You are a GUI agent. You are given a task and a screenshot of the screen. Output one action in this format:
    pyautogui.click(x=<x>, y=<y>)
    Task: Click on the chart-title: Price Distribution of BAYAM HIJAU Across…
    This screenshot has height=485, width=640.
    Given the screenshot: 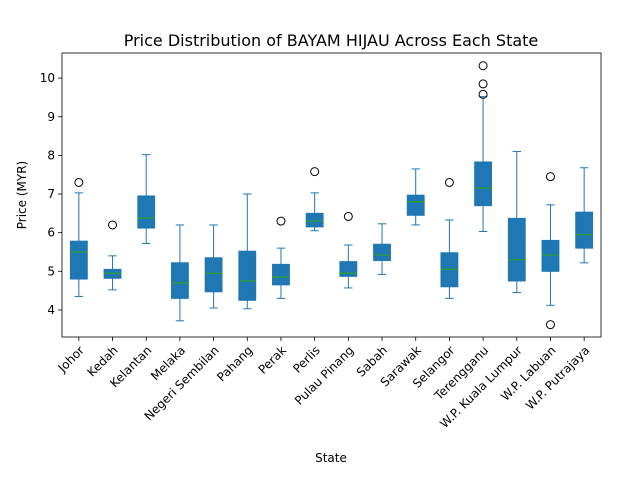 What is the action you would take?
    pyautogui.click(x=331, y=40)
    